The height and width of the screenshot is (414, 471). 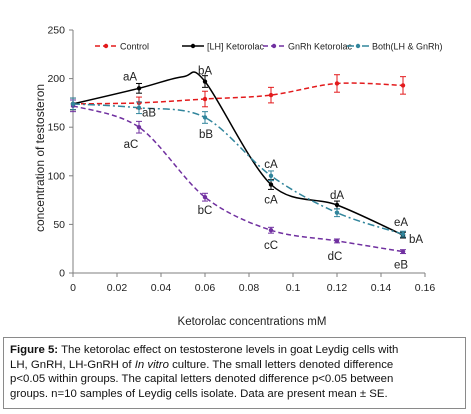 What do you see at coordinates (274, 46) in the screenshot?
I see `legend-marker-gnrh` at bounding box center [274, 46].